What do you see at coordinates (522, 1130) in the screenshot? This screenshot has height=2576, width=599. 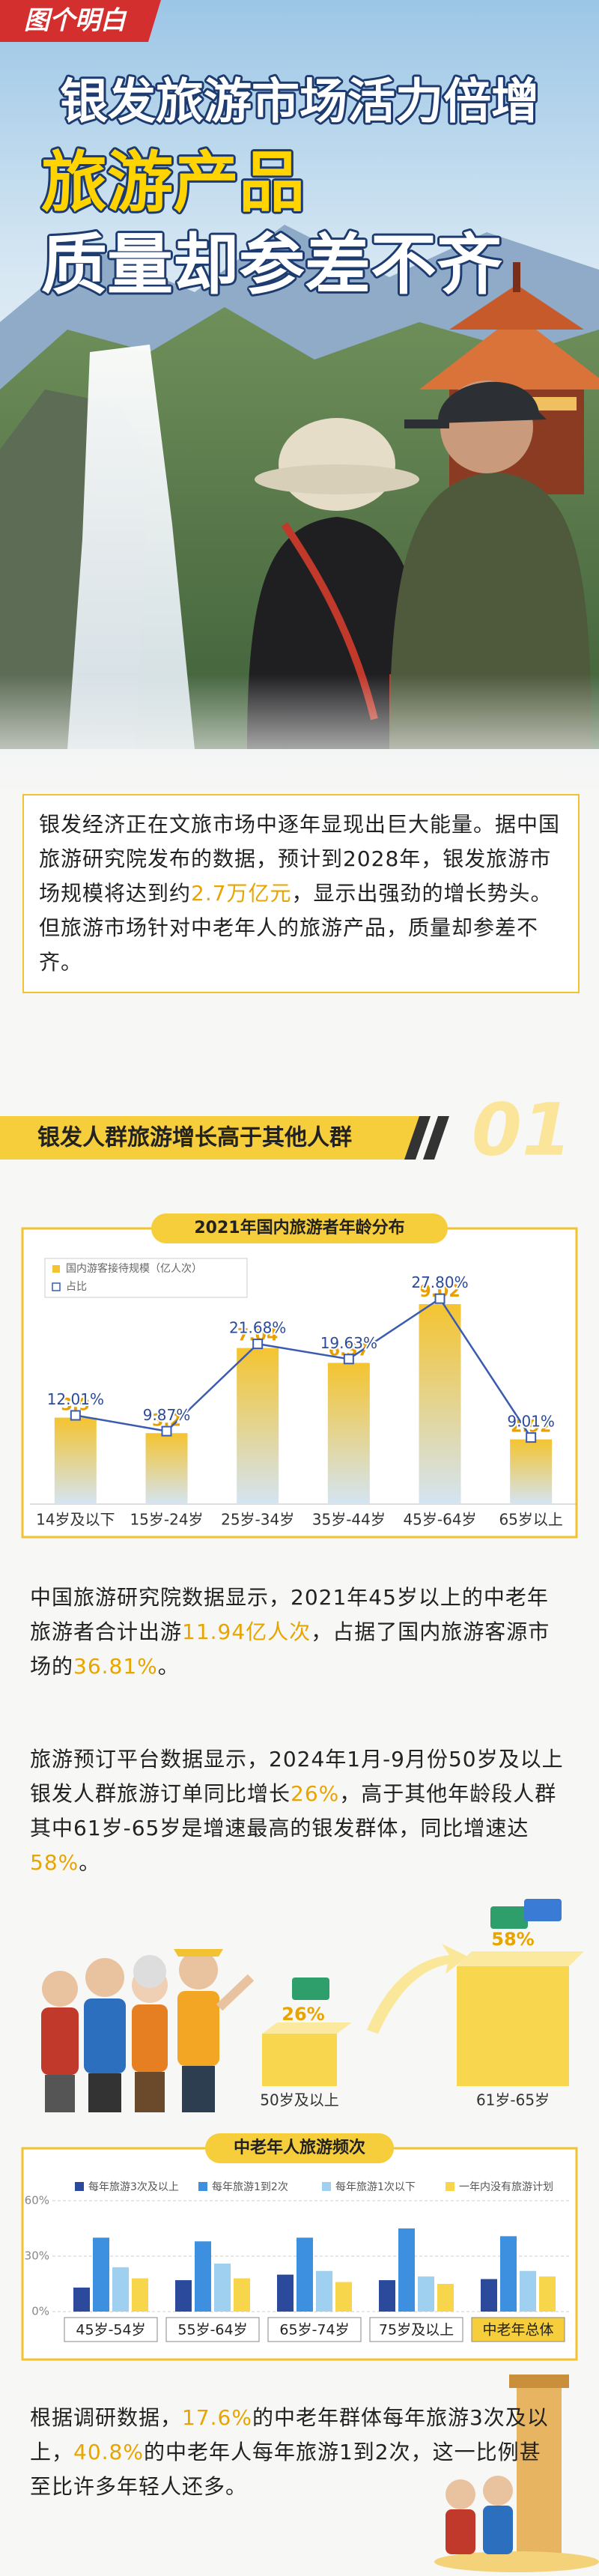 I see `section-number: 01` at bounding box center [522, 1130].